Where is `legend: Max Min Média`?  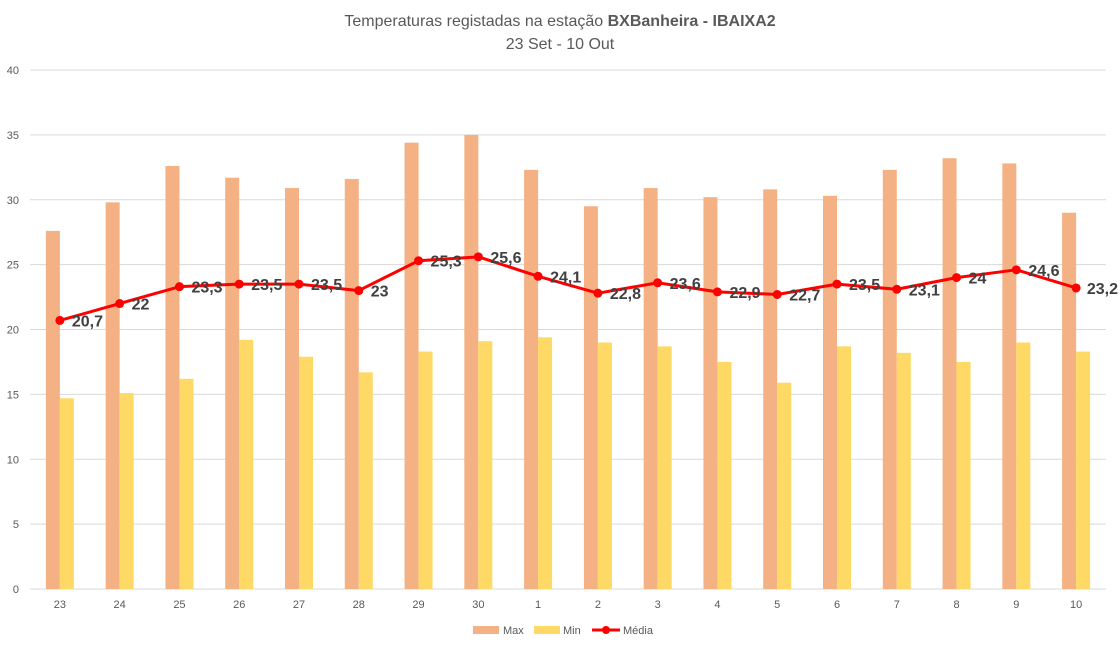
legend: Max Min Média is located at coordinates (563, 631).